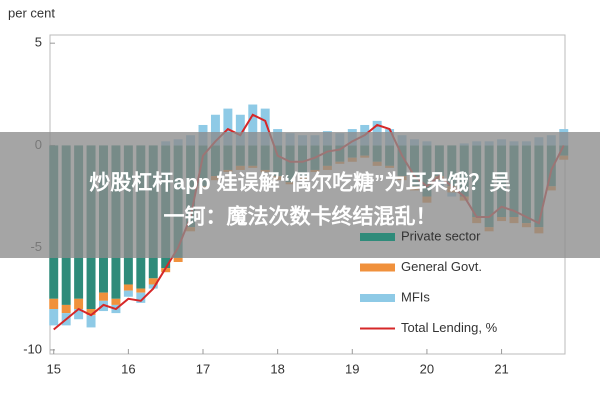 The image size is (600, 400). What do you see at coordinates (300, 217) in the screenshot?
I see `banner-text: 一钶：魔法次数卡终结混乱！` at bounding box center [300, 217].